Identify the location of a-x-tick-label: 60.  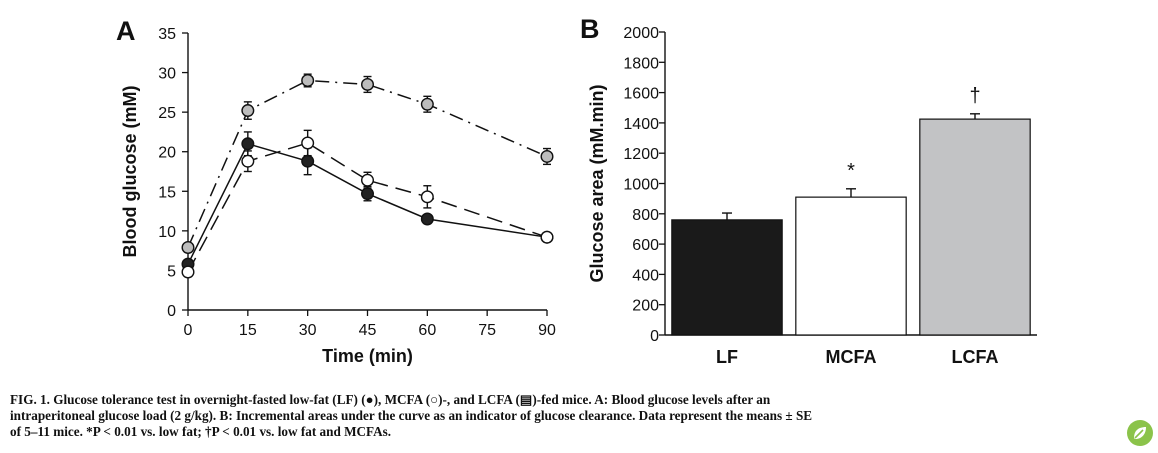
(427, 330).